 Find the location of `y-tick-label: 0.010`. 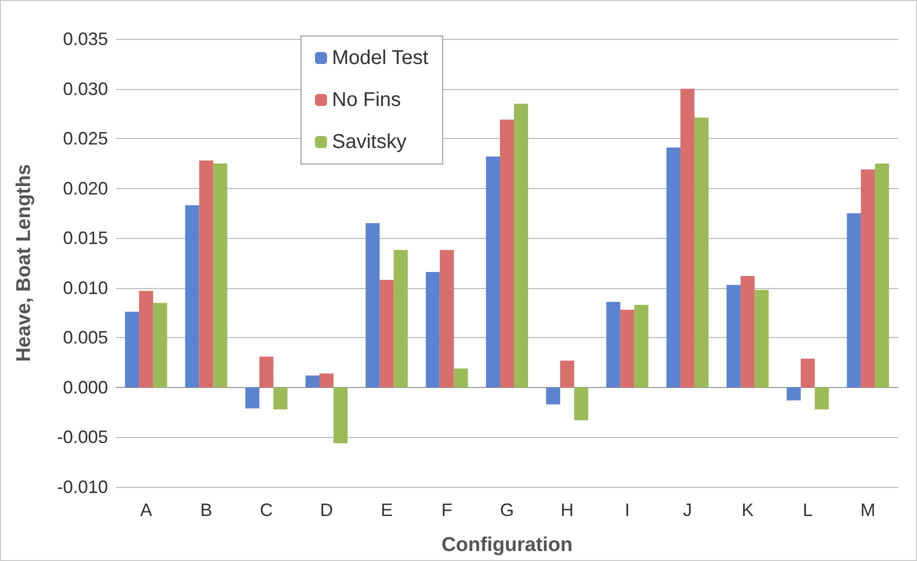

y-tick-label: 0.010 is located at coordinates (85, 288).